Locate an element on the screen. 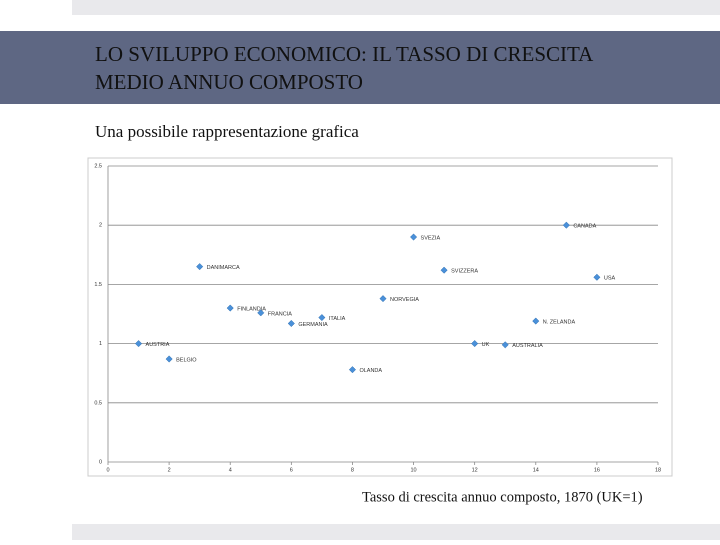  y-tick-label: 0.5 is located at coordinates (98, 403).